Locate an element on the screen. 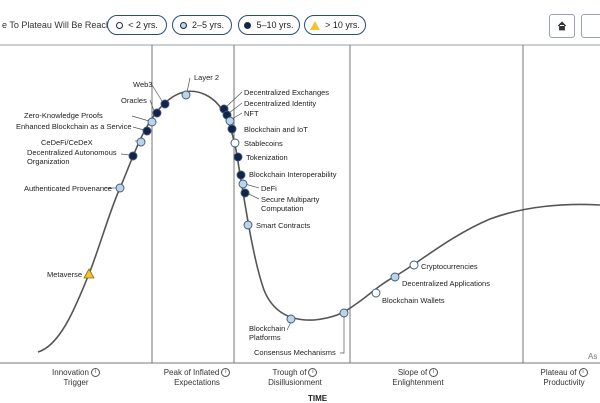  marker-metaverse is located at coordinates (89, 273).